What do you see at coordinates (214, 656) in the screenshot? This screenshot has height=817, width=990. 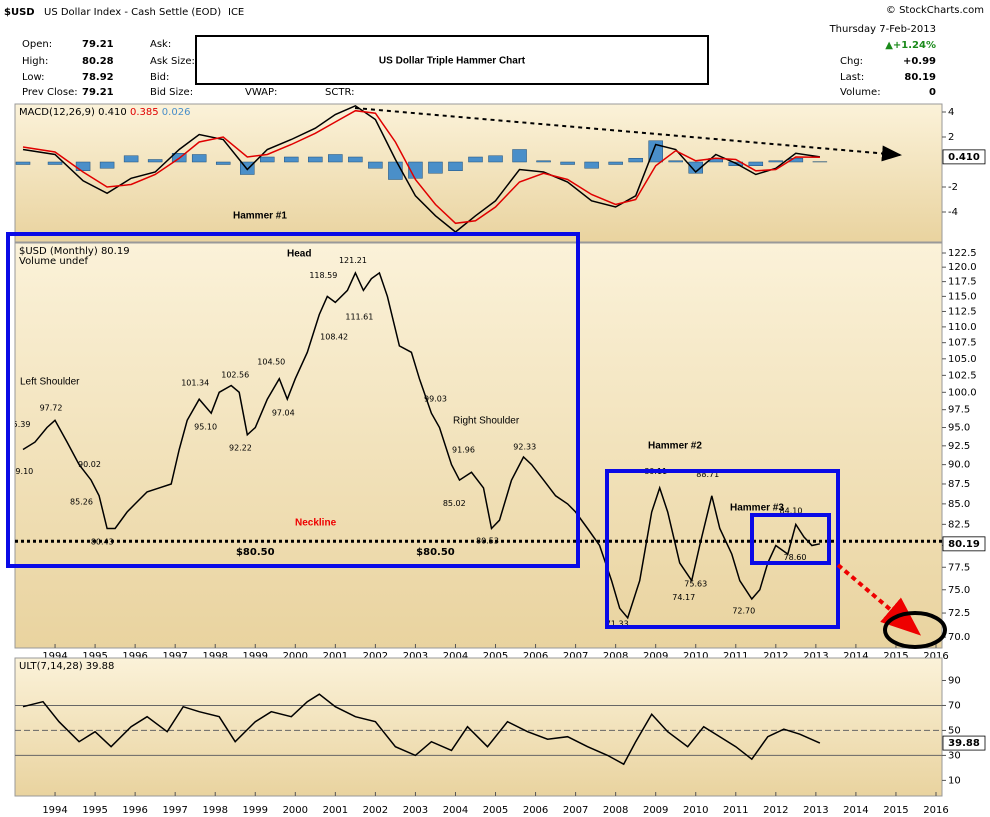 I see `x-tick-label: 1998` at bounding box center [214, 656].